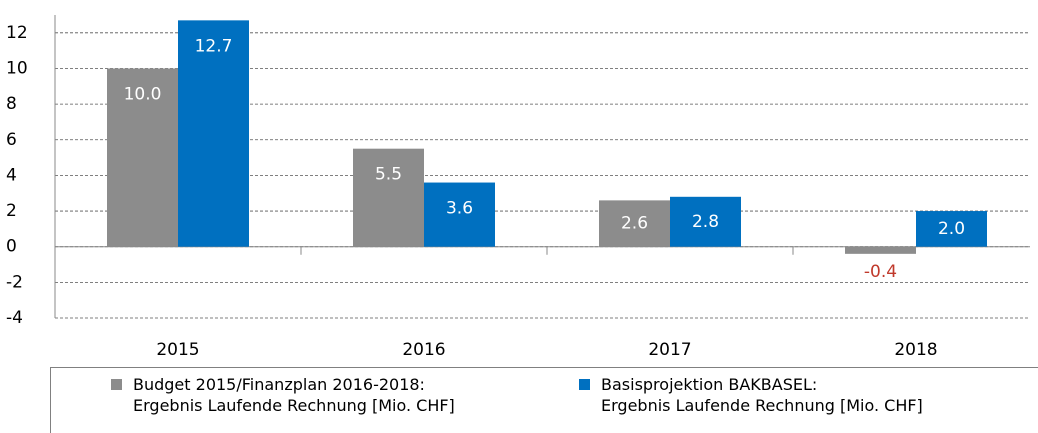  I want to click on data-label: 2.8, so click(705, 222).